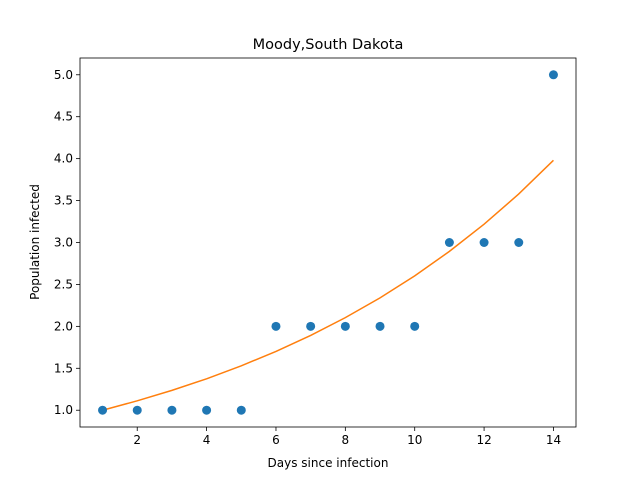 The height and width of the screenshot is (480, 640). Describe the element at coordinates (63, 75) in the screenshot. I see `y-tick-label: 5.0` at that location.